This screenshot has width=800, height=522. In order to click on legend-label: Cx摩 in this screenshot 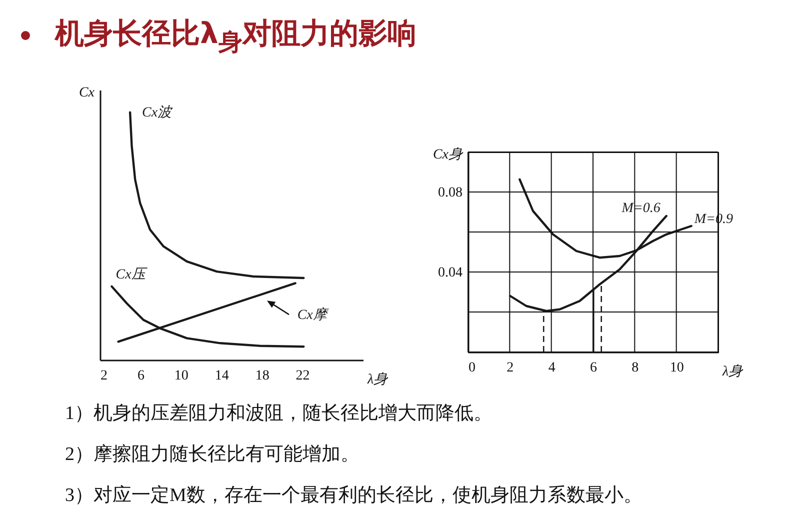, I will do `click(313, 315)`.